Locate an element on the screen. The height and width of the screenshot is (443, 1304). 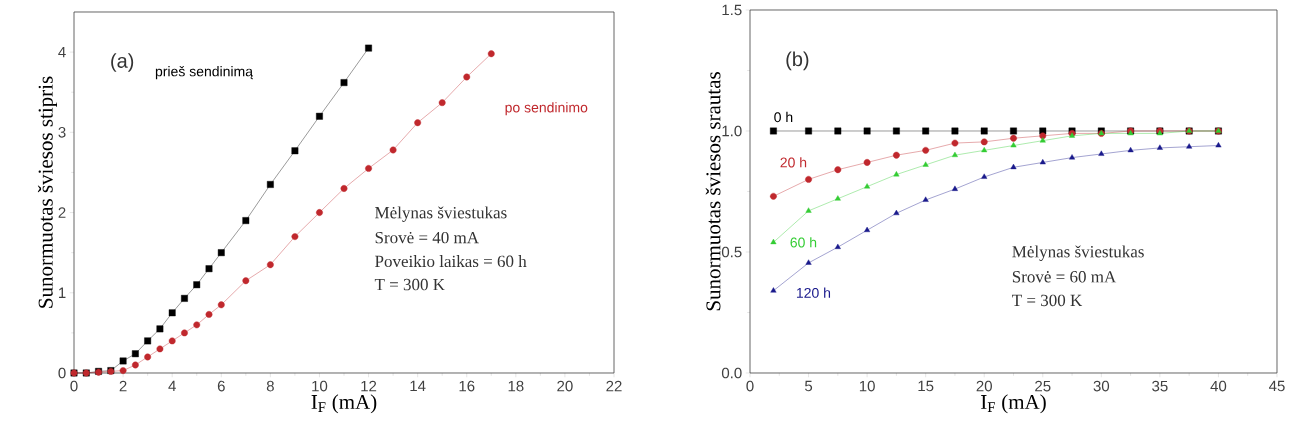
series-label: 120 h is located at coordinates (813, 292).